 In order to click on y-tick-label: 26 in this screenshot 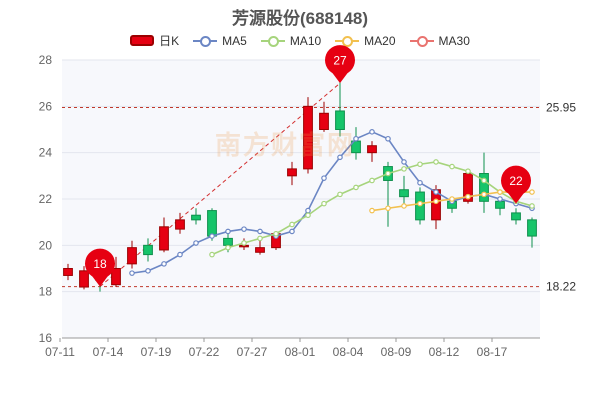, I will do `click(46, 106)`.